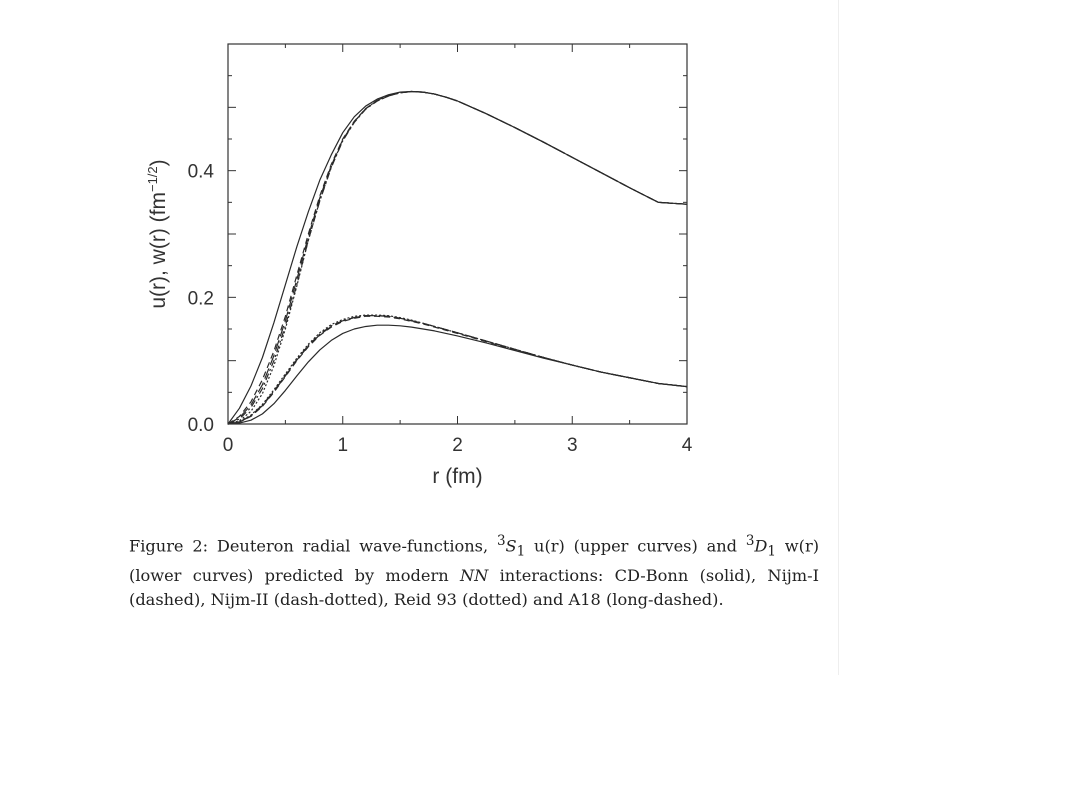 This screenshot has height=800, width=1066. I want to click on x-tick-label: 3, so click(572, 445).